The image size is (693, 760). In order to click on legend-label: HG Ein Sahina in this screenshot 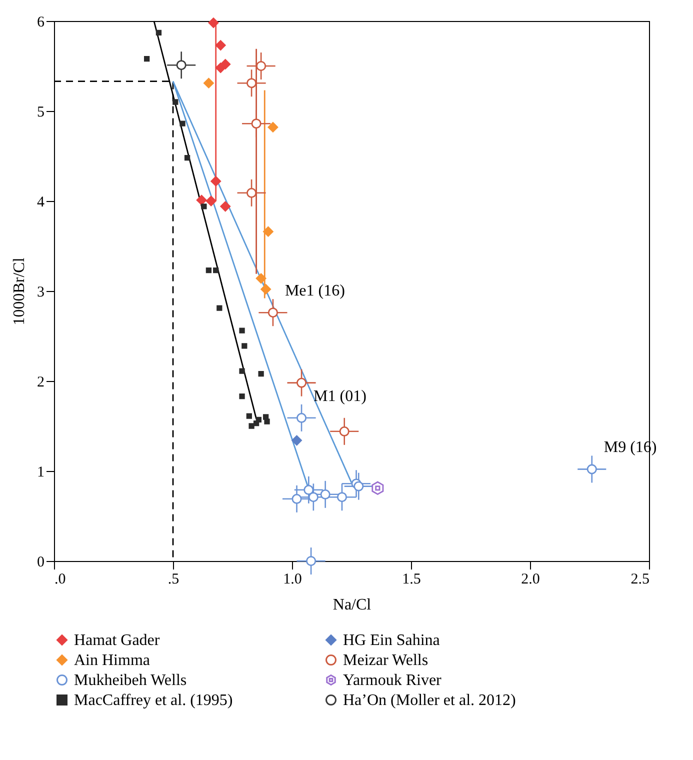, I will do `click(391, 640)`.